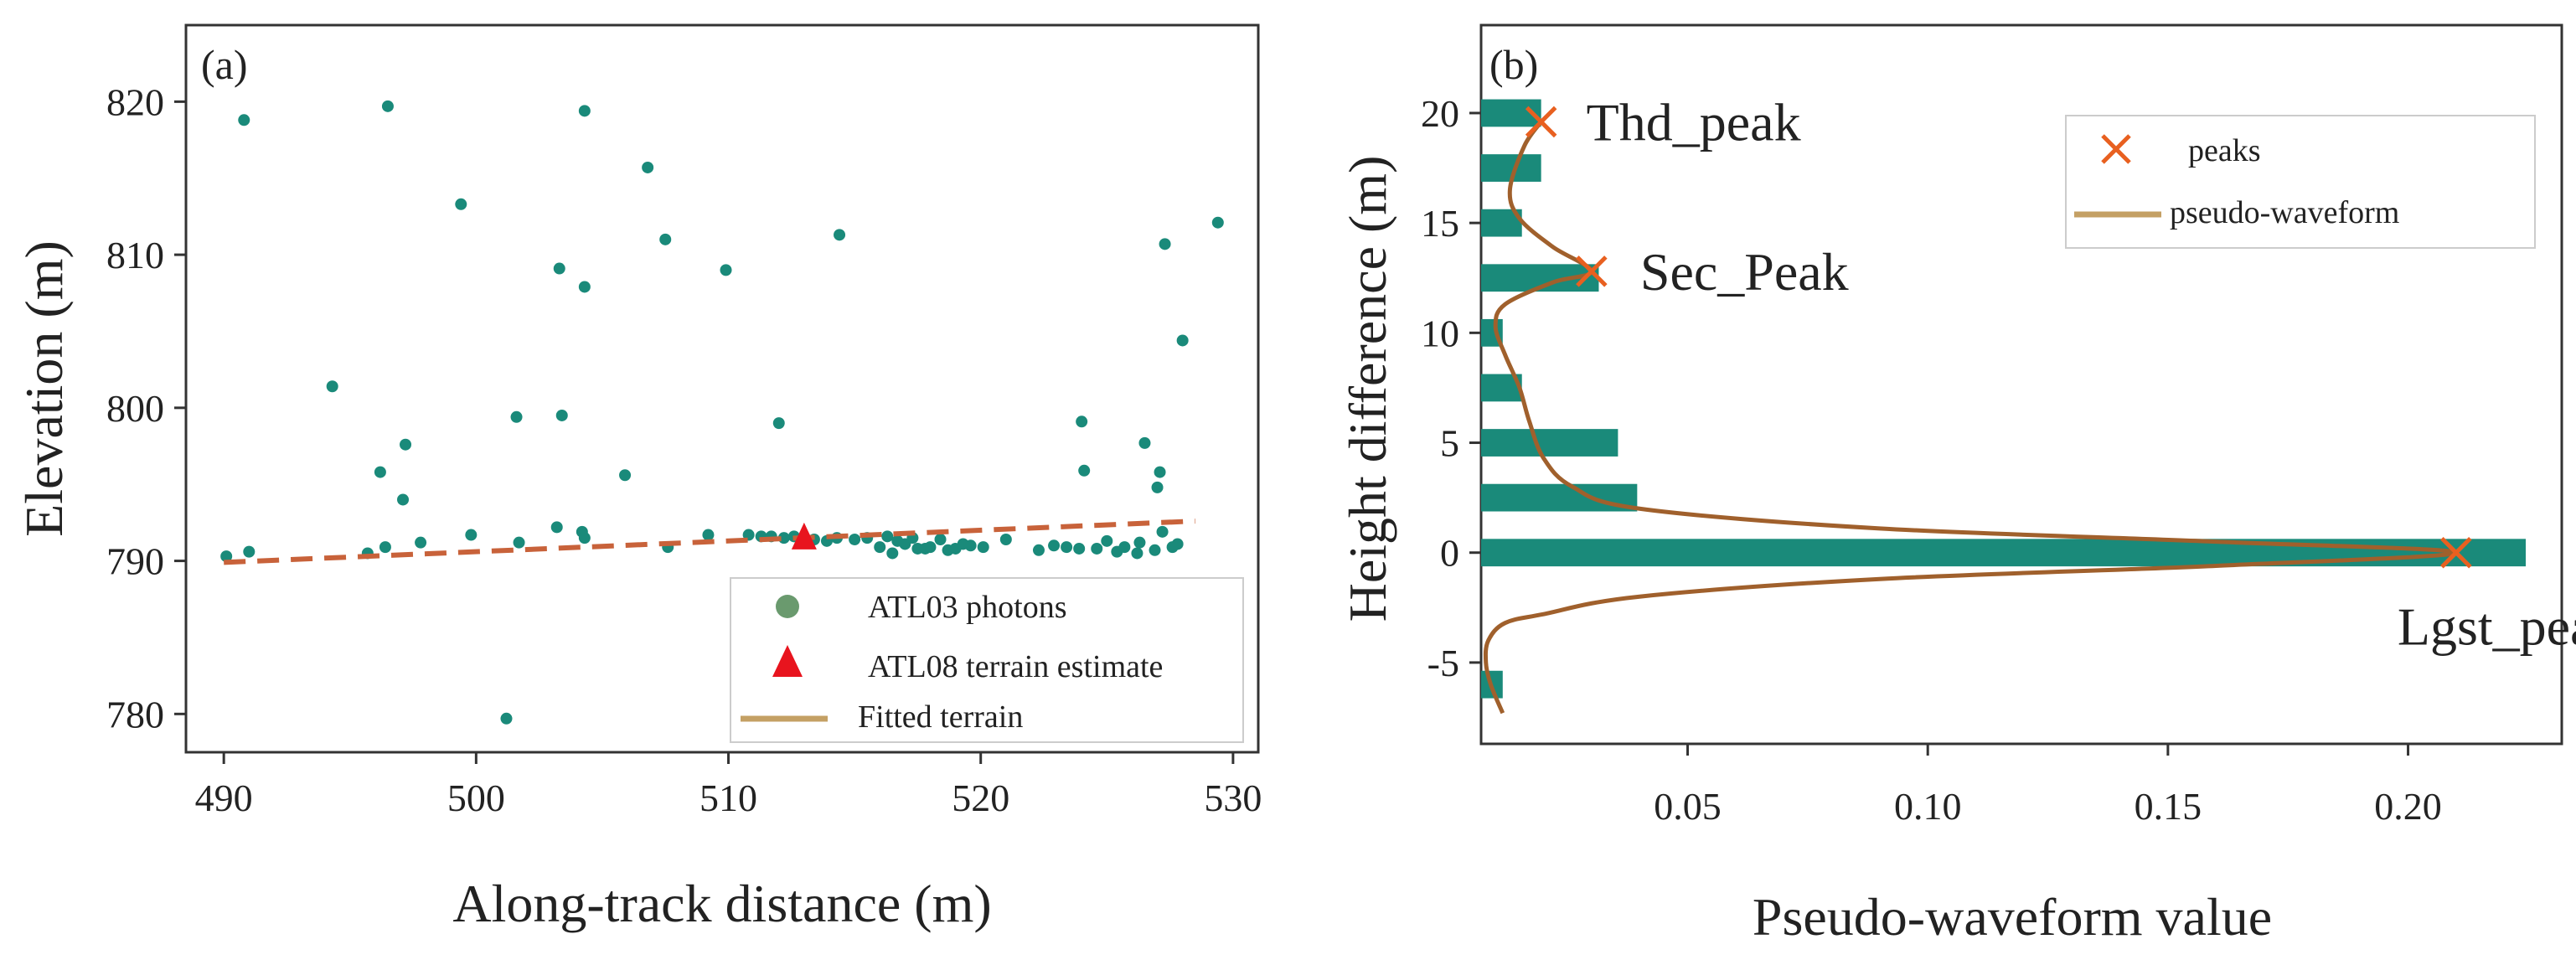  Describe the element at coordinates (804, 536) in the screenshot. I see `terrain-estimate-marker` at that location.